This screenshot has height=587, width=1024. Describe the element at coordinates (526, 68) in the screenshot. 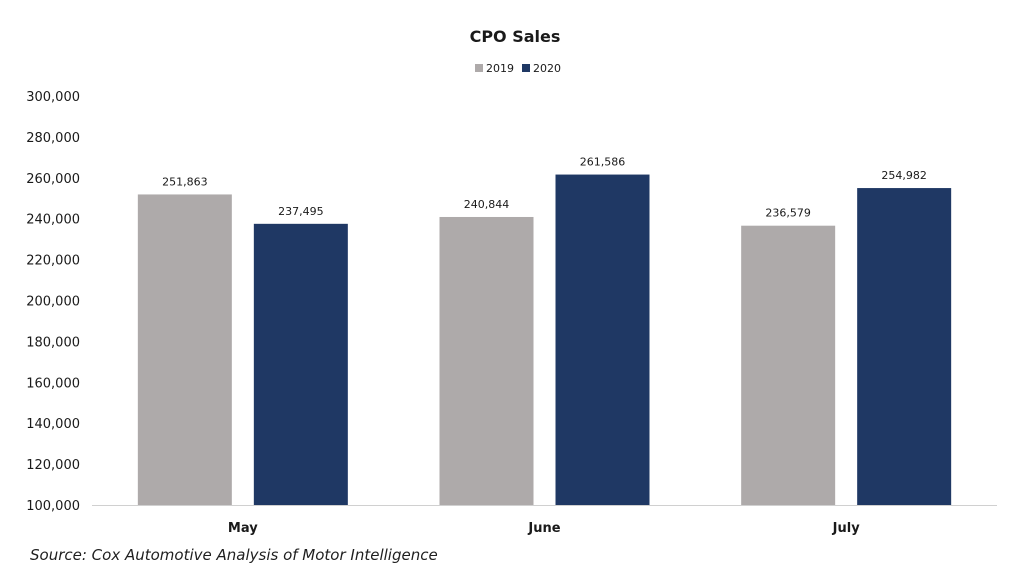

I see `legend-swatch-2020` at that location.